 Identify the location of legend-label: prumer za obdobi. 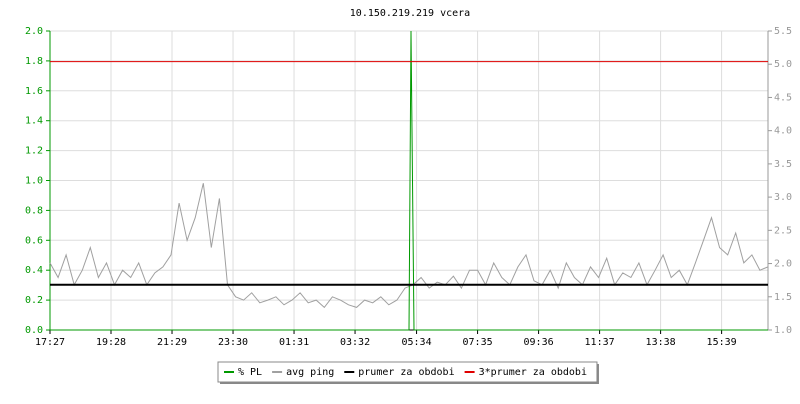
(406, 372).